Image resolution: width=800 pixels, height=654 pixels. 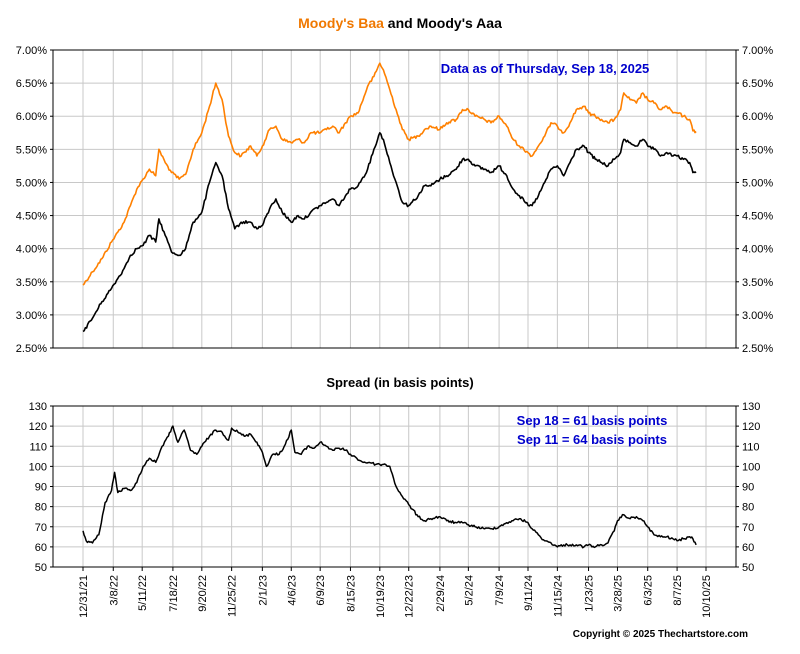 I want to click on spread-xtick-label: 12/31/21, so click(x=84, y=596).